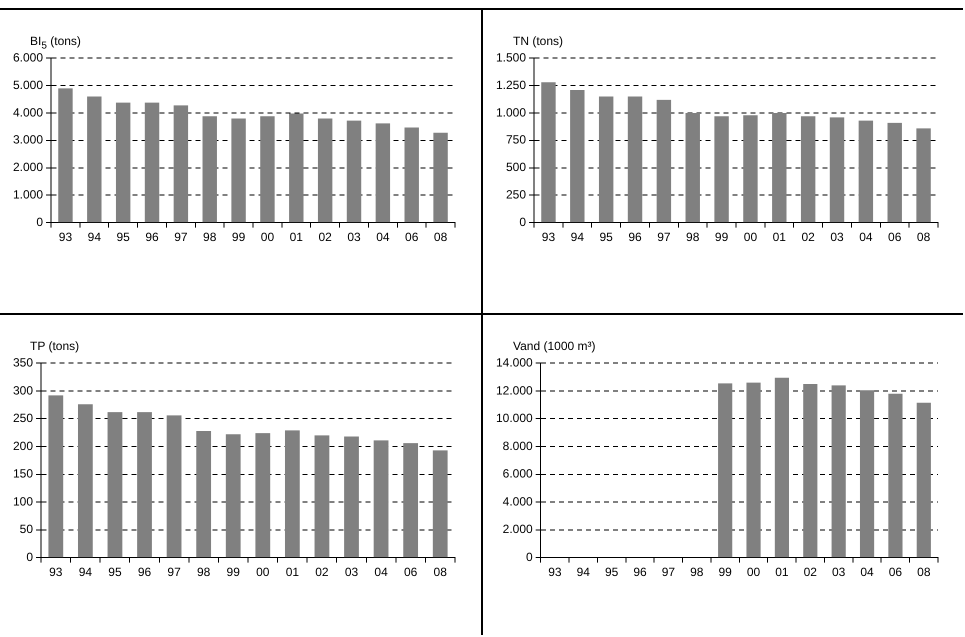 The height and width of the screenshot is (637, 965). Describe the element at coordinates (518, 445) in the screenshot. I see `y-tick-label: 8.000` at that location.